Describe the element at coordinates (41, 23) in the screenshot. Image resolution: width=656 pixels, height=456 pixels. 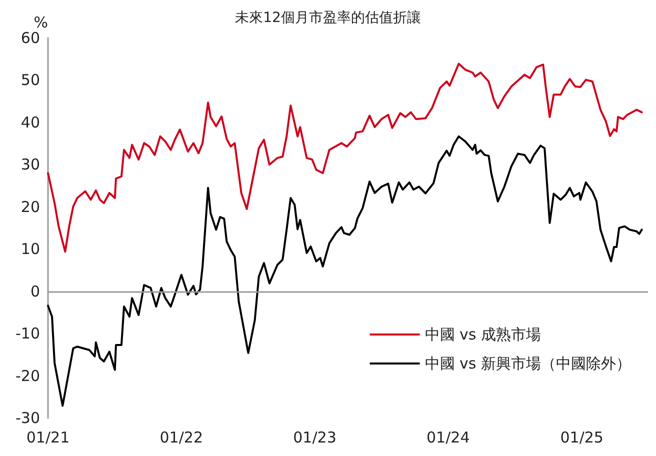
I see `y-axis-title: %` at that location.